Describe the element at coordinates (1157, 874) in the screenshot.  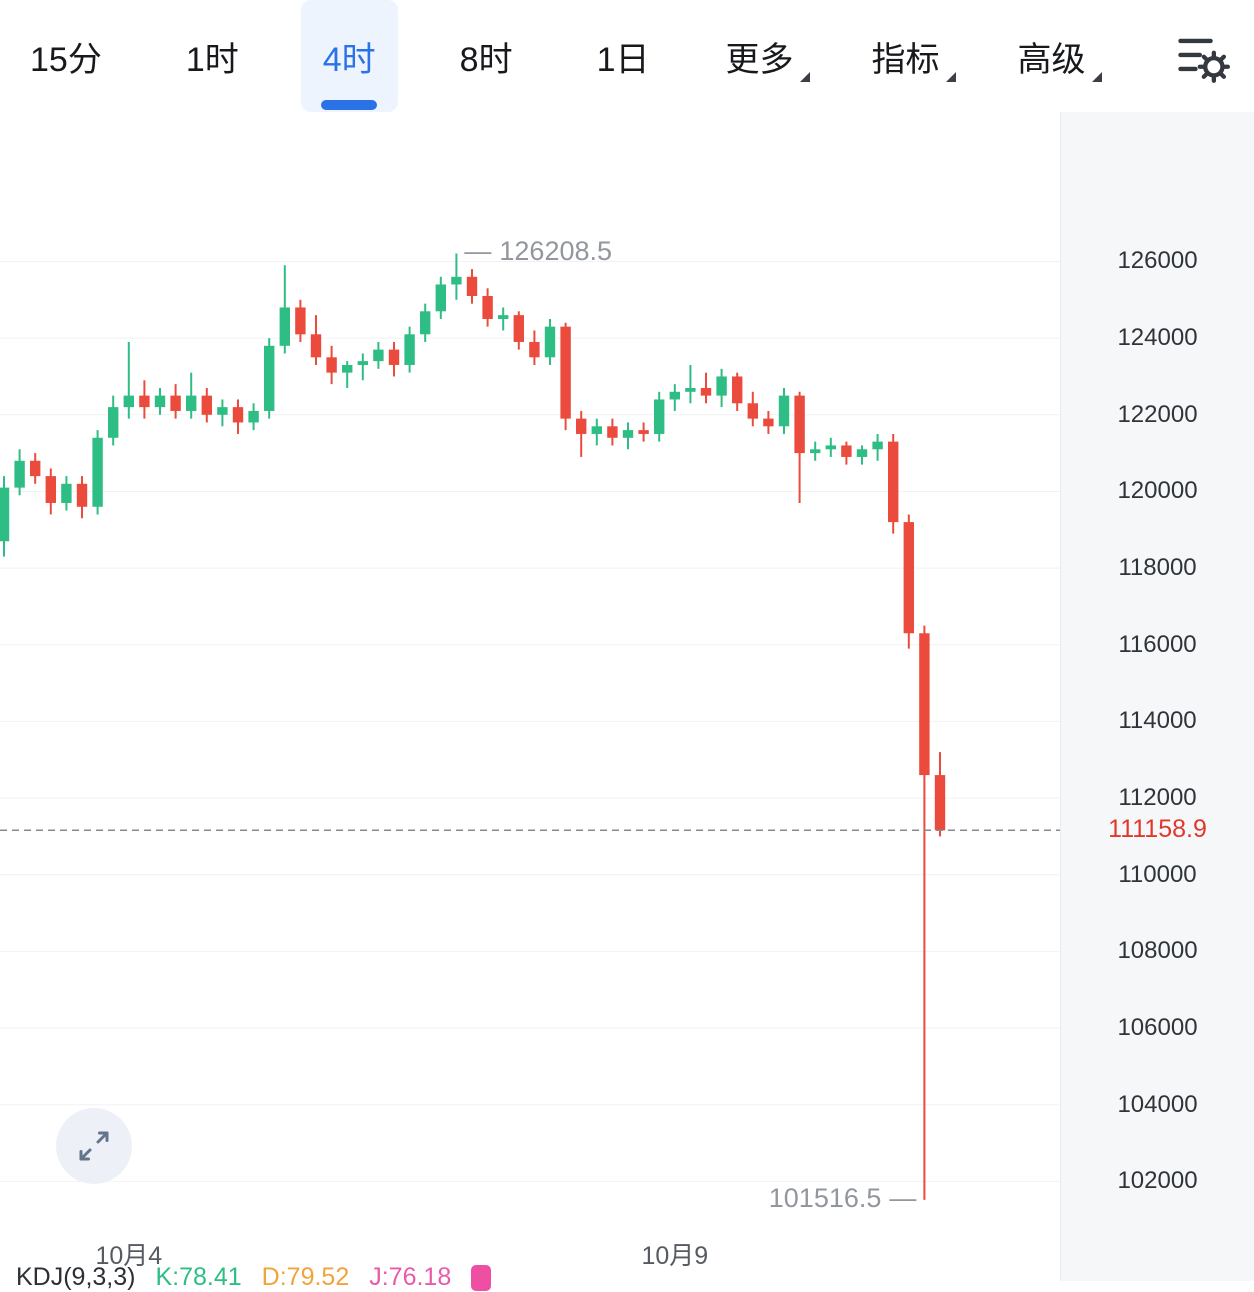
I see `y-axis-label: 110000` at that location.